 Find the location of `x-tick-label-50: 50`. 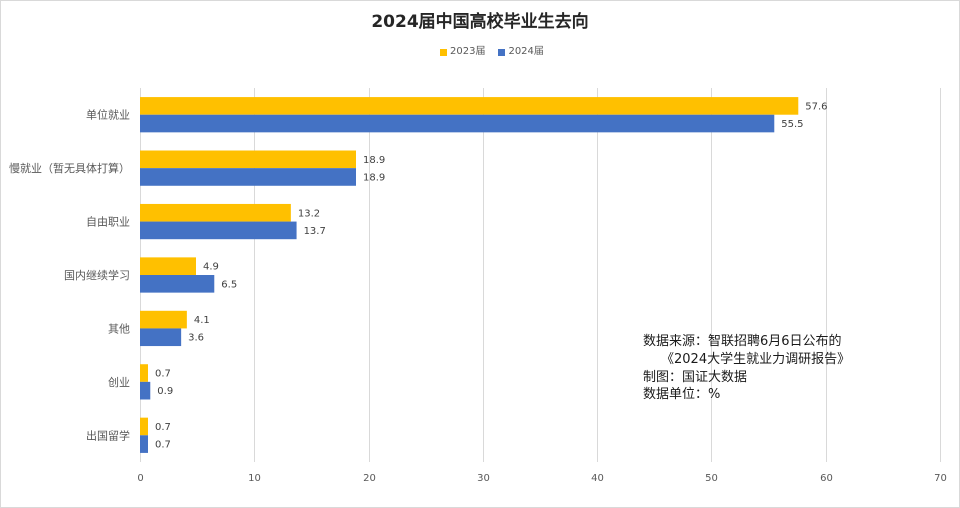

x-tick-label-50: 50 is located at coordinates (711, 478).